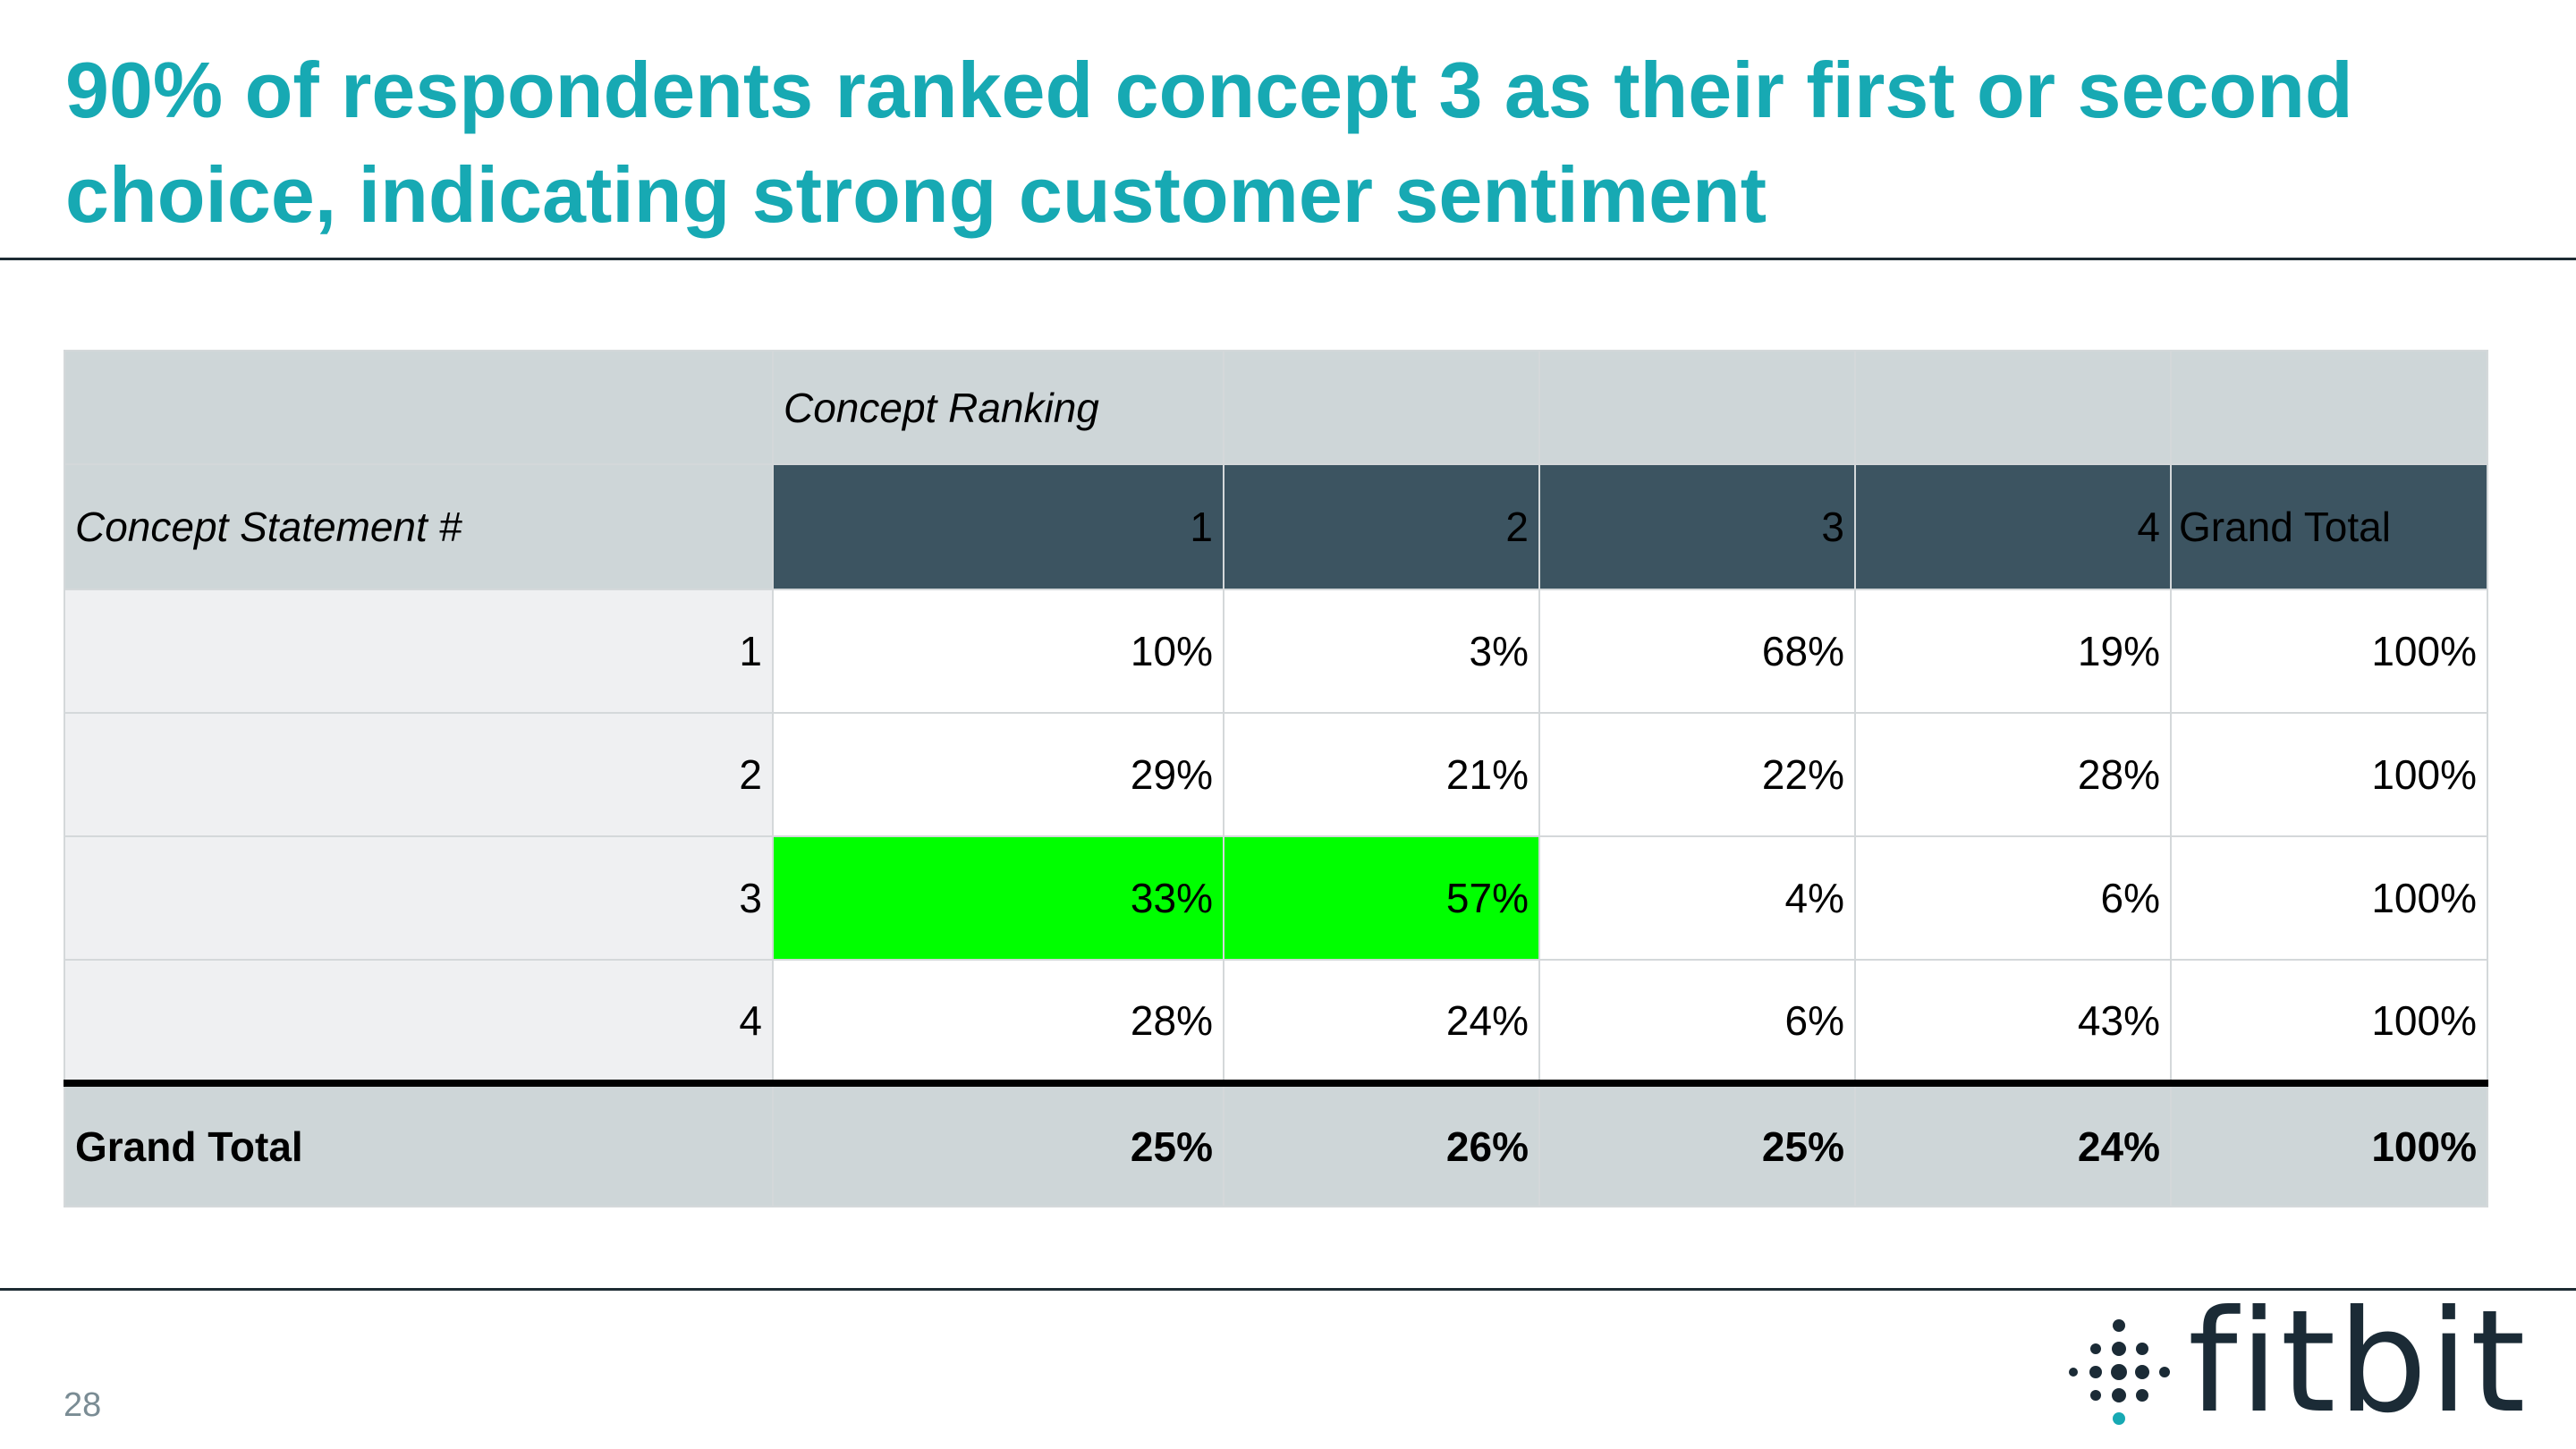 The width and height of the screenshot is (2576, 1449). I want to click on row-field-label: Concept Statement #, so click(419, 526).